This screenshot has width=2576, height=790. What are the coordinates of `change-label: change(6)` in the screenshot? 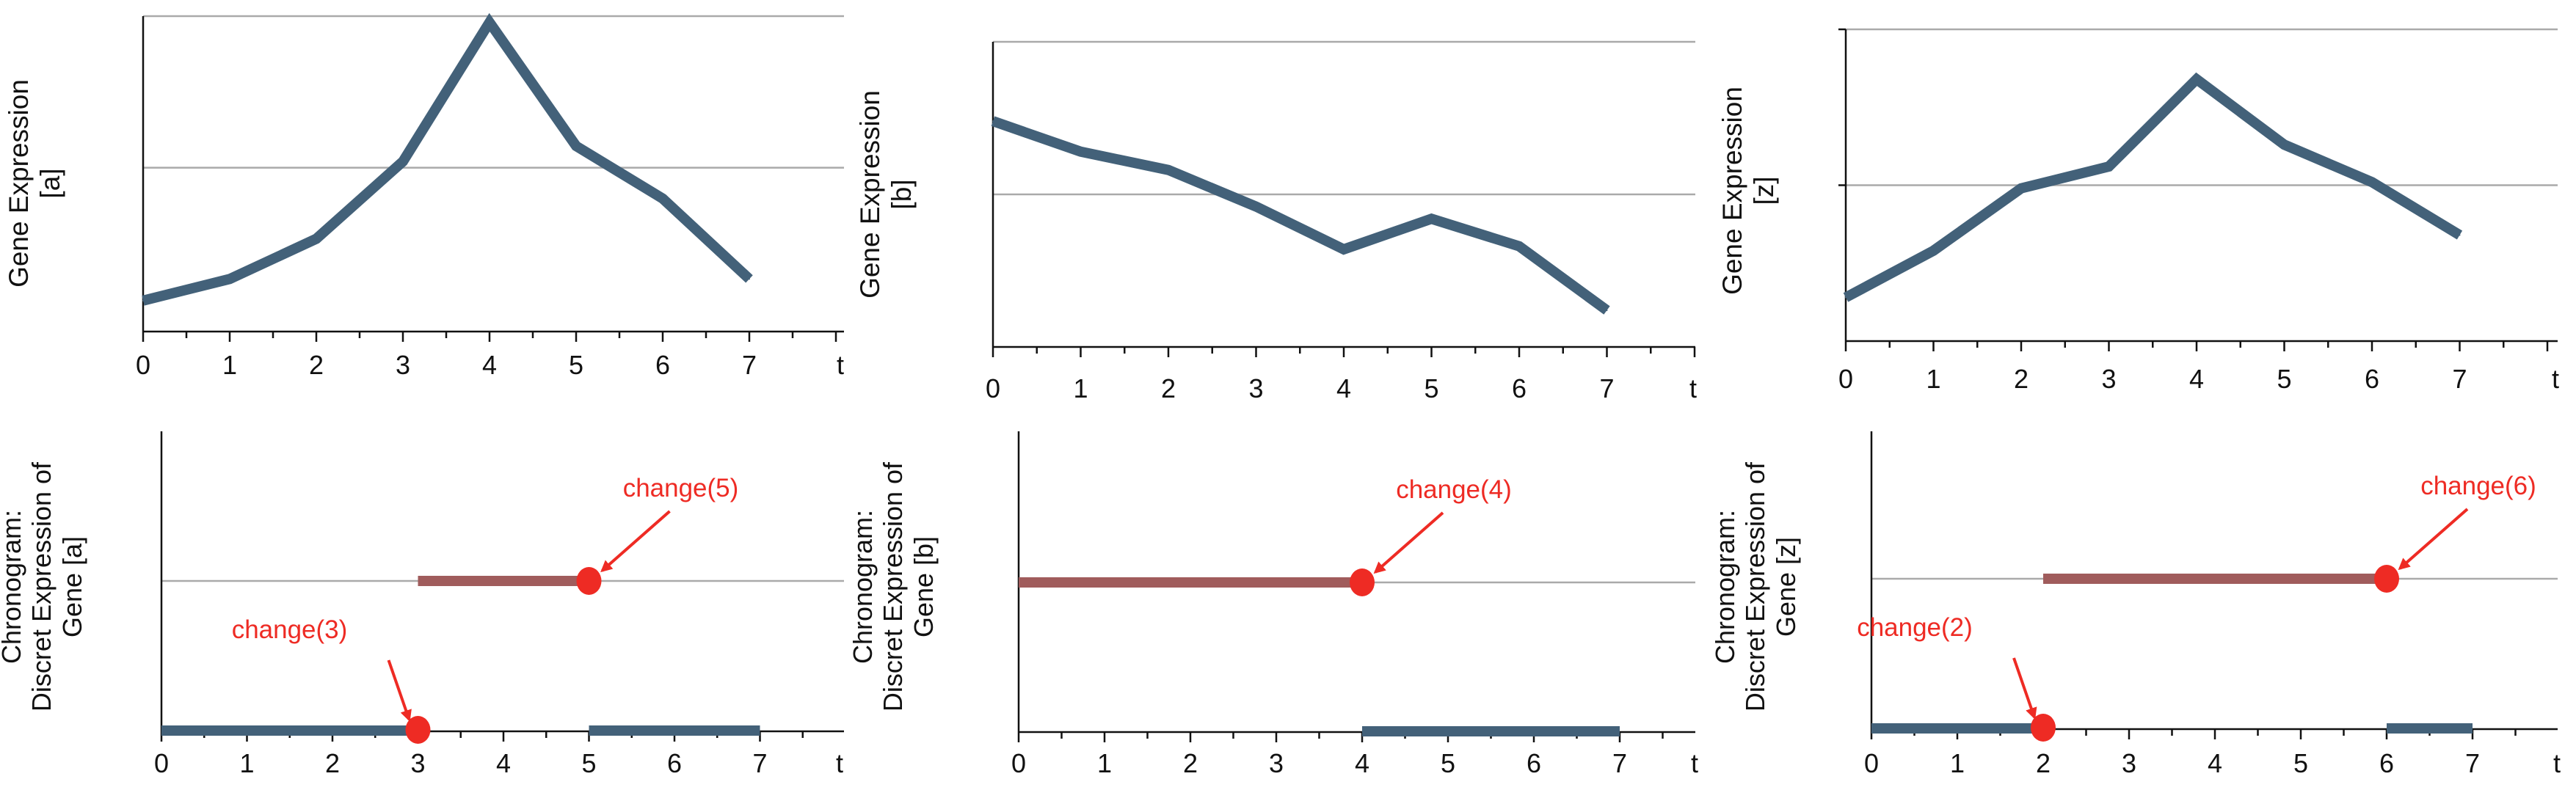 It's located at (2478, 486).